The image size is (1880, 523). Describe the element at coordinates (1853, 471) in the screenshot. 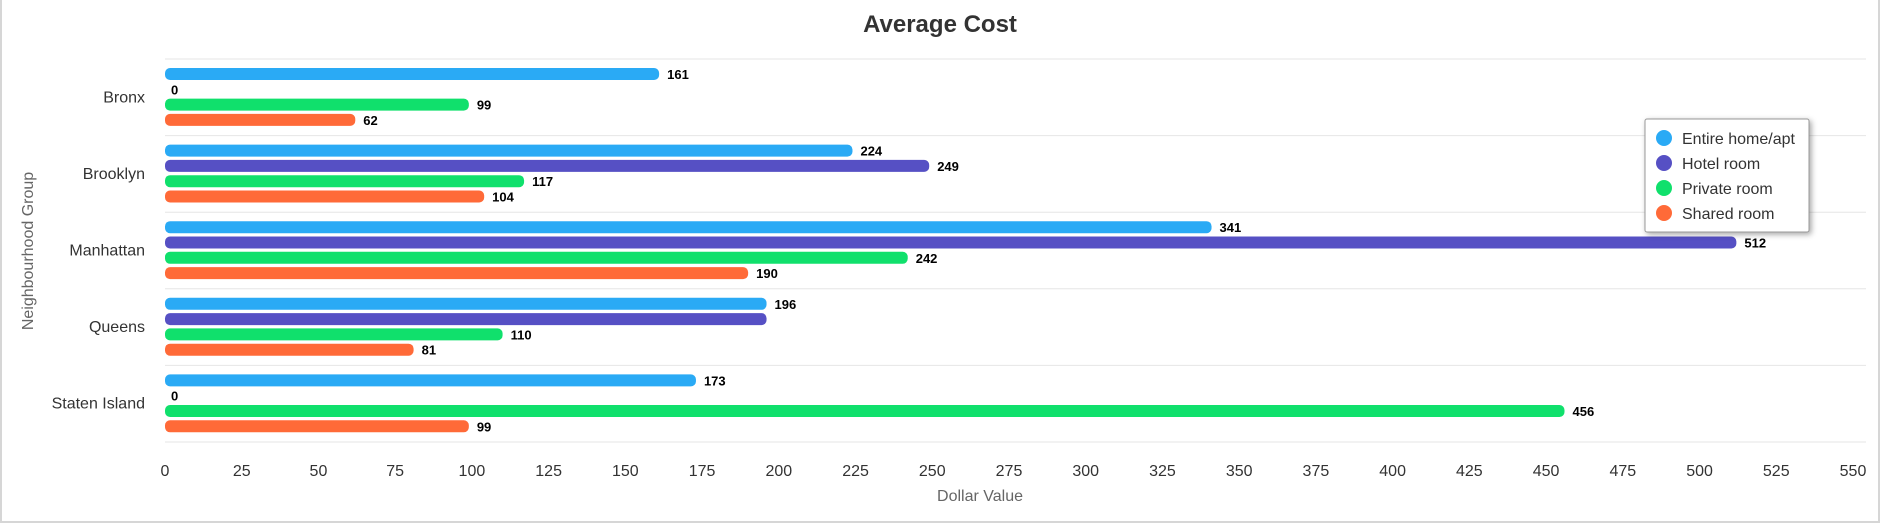

I see `x-tick-label: 550` at that location.